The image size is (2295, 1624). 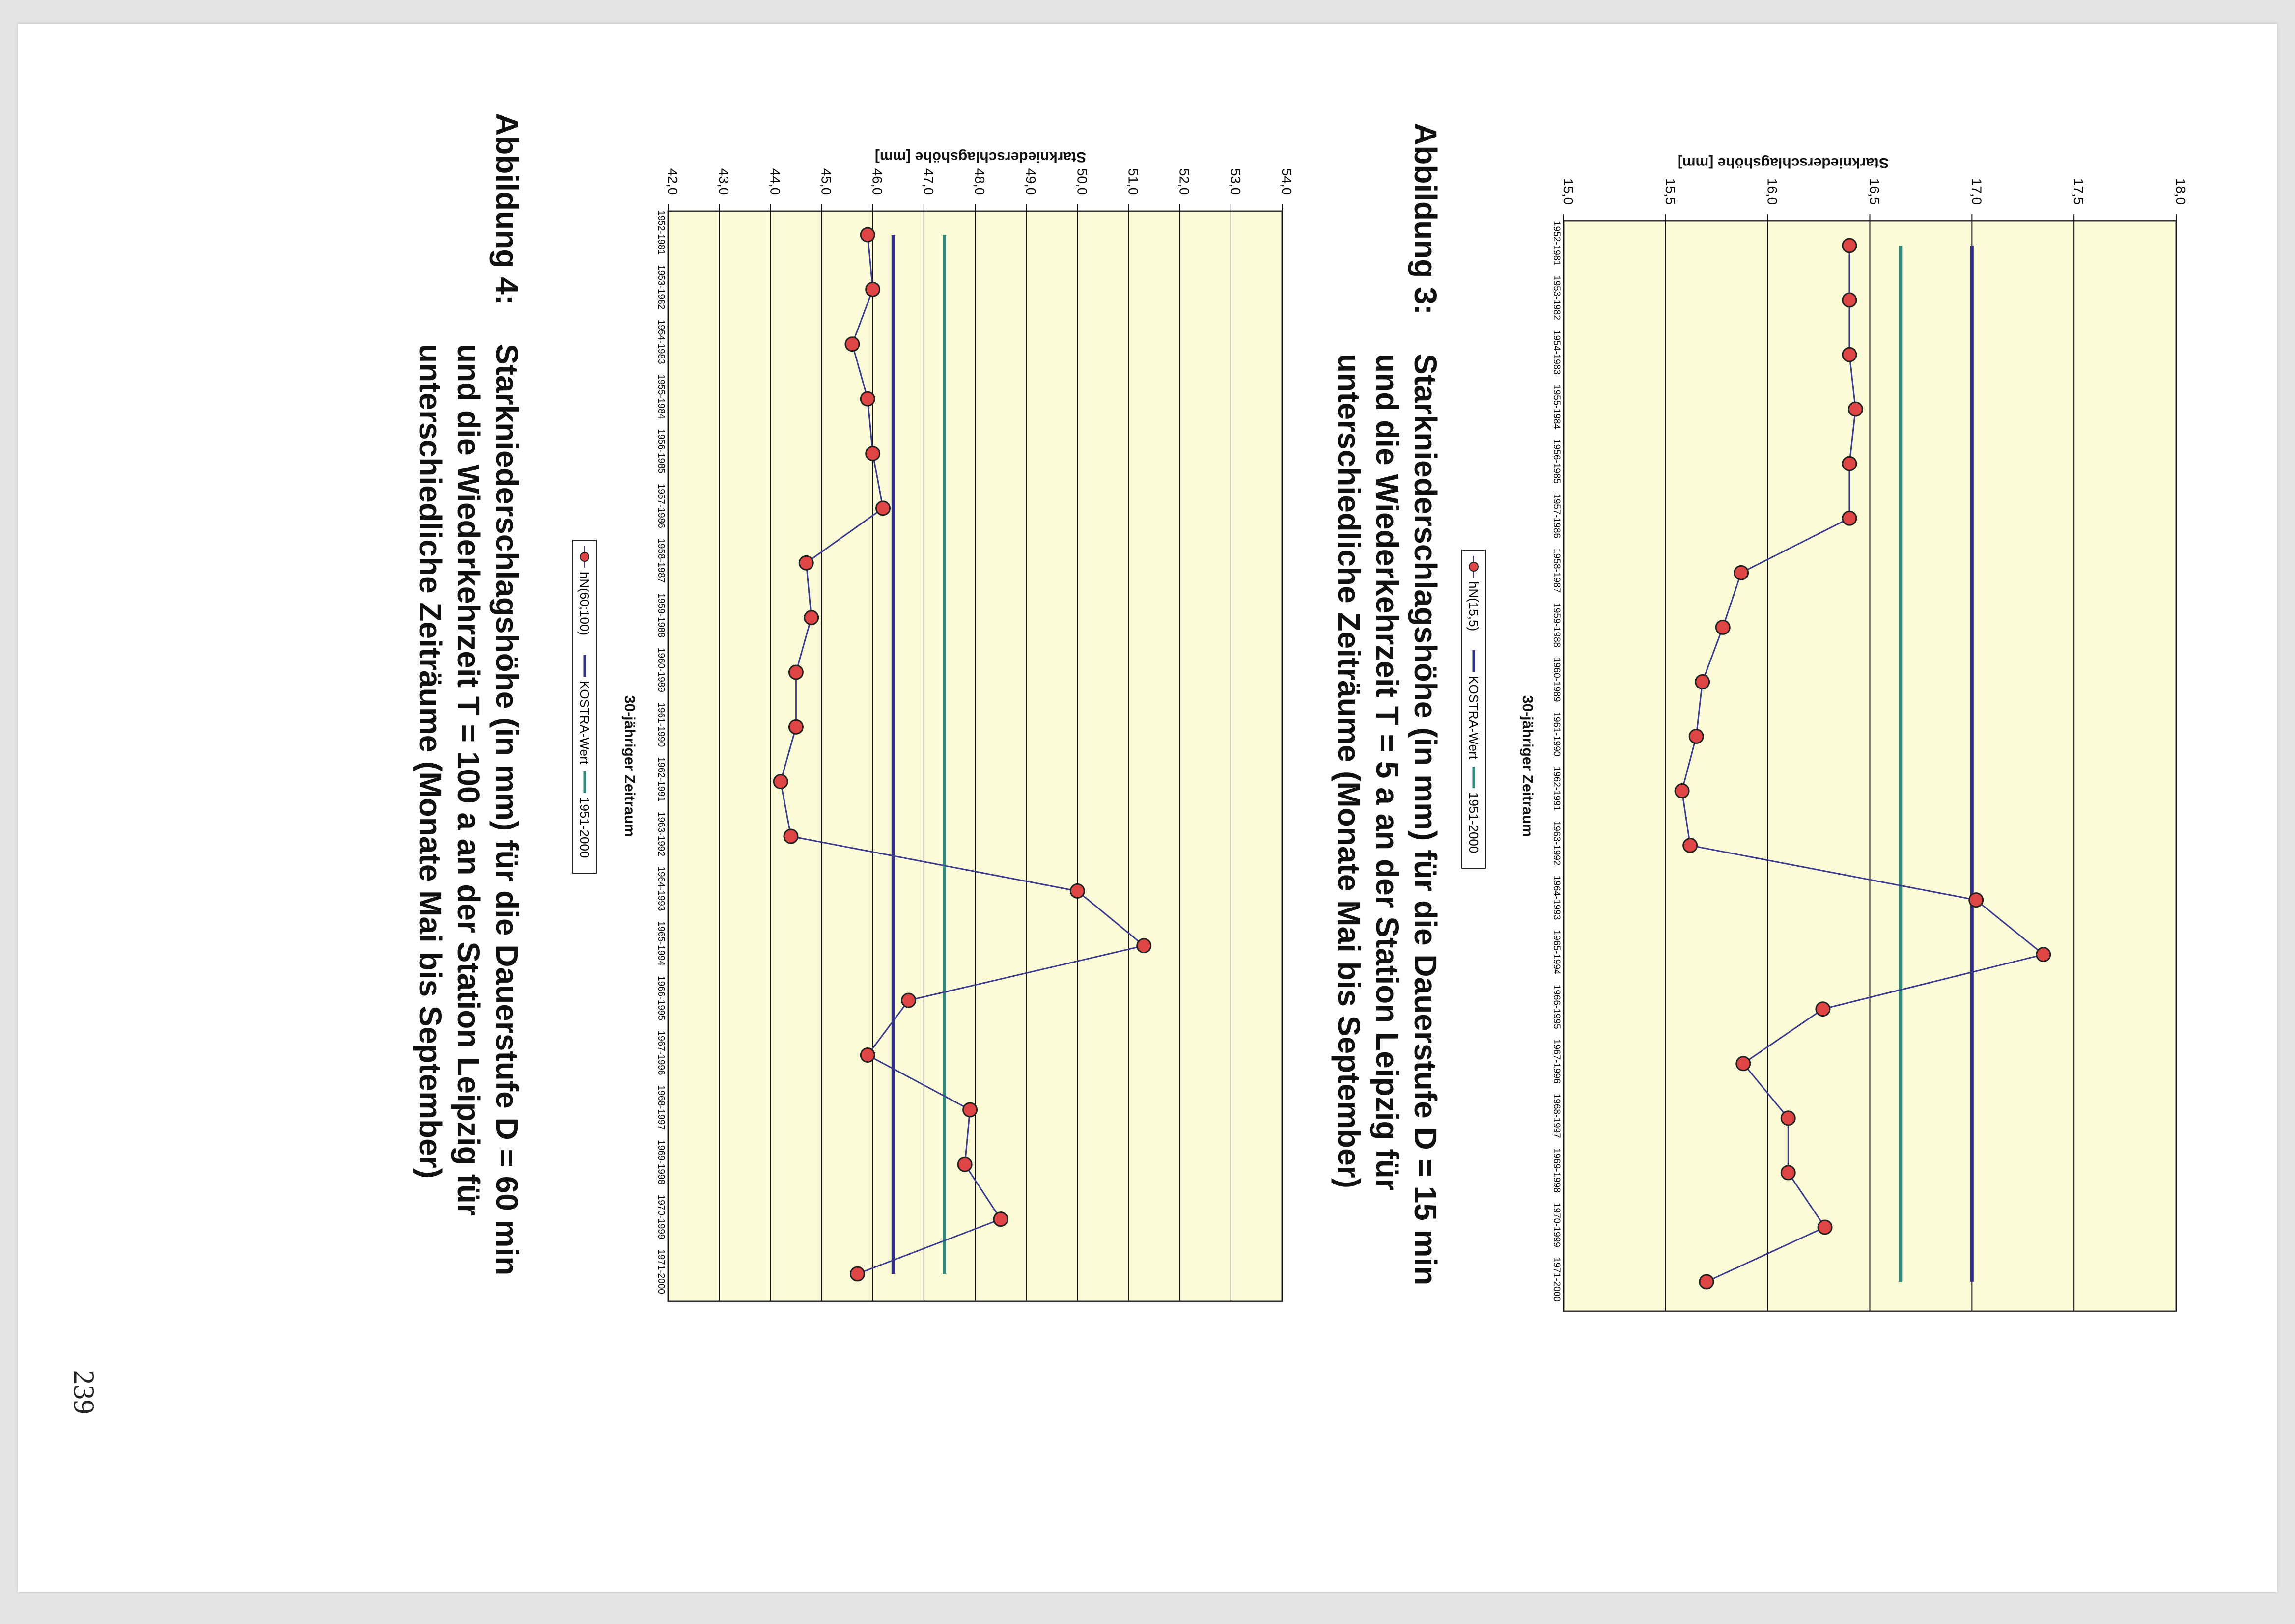 What do you see at coordinates (775, 181) in the screenshot?
I see `y-tick-label: 44,0` at bounding box center [775, 181].